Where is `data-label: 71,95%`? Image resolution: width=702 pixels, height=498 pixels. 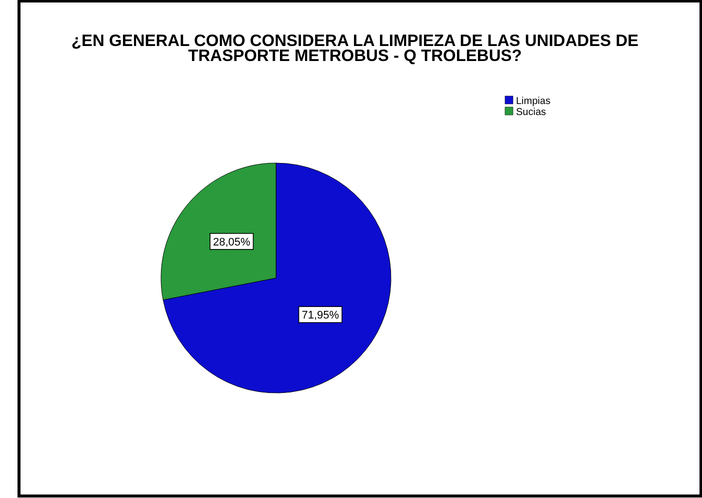
data-label: 71,95% is located at coordinates (321, 316).